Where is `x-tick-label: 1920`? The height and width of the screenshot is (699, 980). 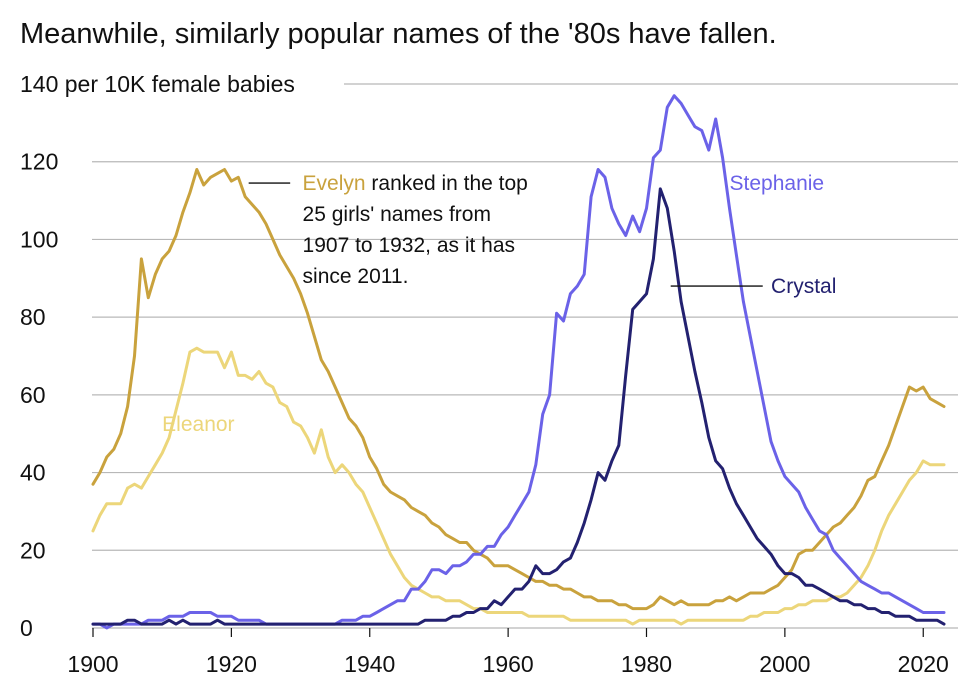
x-tick-label: 1920 is located at coordinates (231, 664).